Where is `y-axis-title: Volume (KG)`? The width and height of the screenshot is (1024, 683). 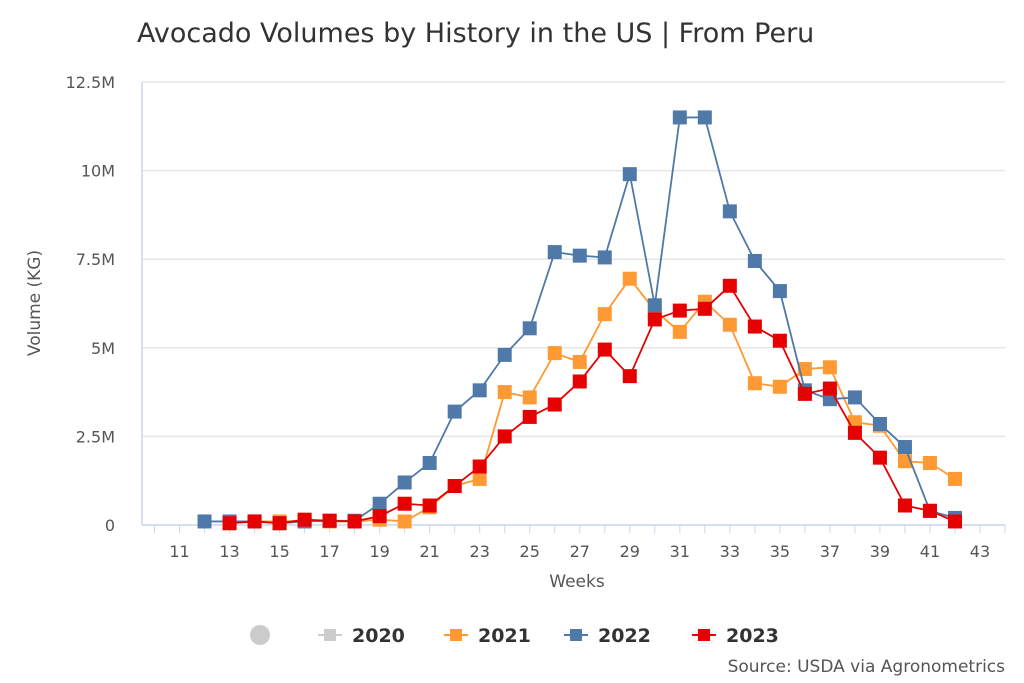
y-axis-title: Volume (KG) is located at coordinates (35, 303).